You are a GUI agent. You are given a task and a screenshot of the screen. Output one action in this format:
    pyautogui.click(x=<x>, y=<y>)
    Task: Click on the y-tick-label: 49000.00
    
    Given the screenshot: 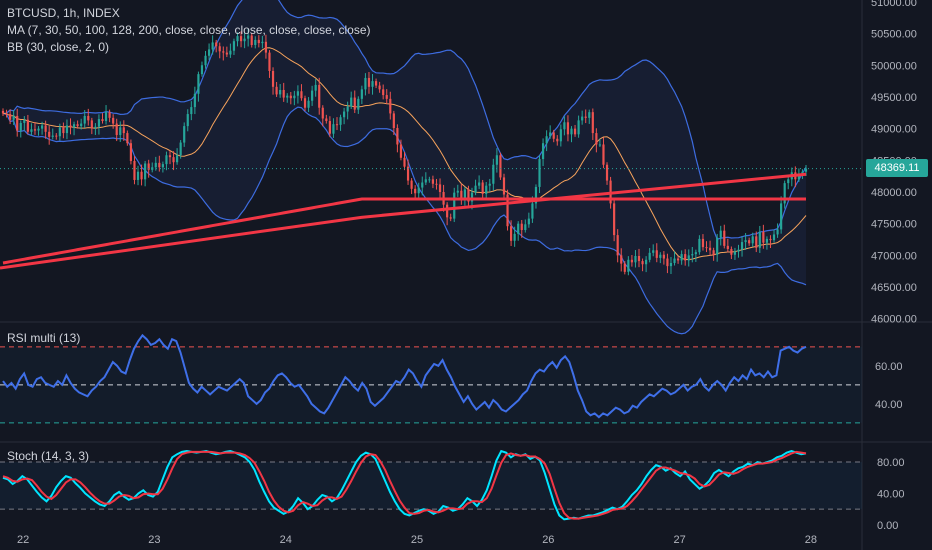 What is the action you would take?
    pyautogui.click(x=894, y=130)
    